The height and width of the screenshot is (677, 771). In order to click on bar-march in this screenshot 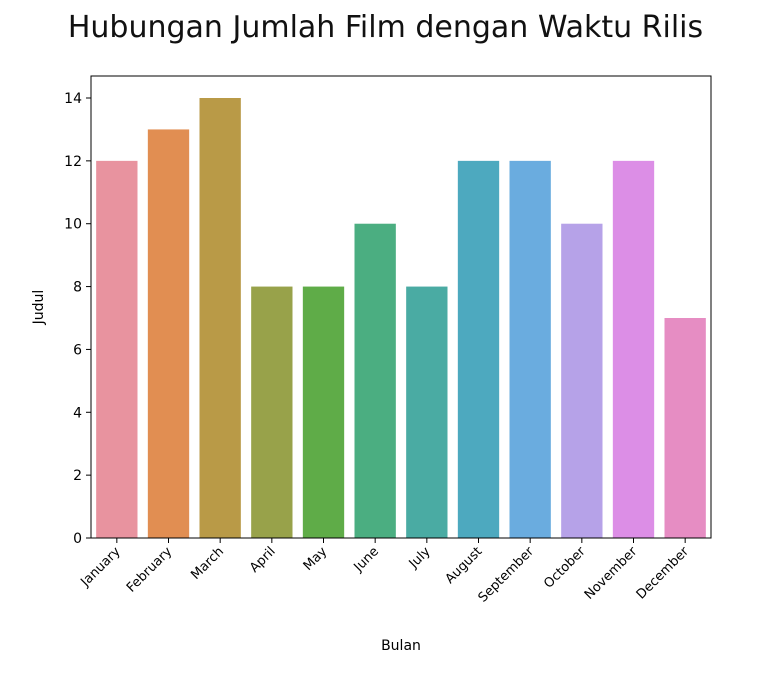, I will do `click(220, 318)`.